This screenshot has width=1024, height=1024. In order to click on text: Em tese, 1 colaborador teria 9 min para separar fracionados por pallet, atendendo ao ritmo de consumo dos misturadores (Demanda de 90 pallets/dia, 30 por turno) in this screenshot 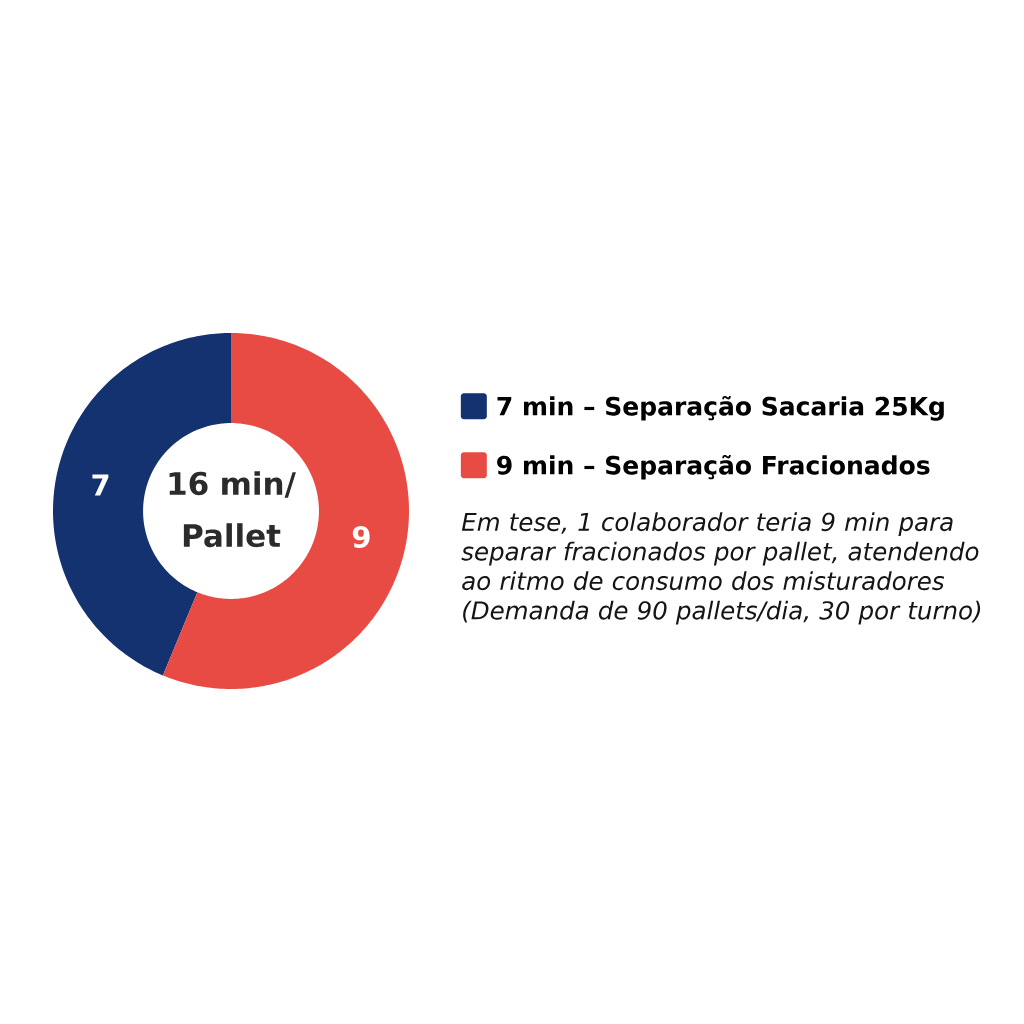, I will do `click(721, 568)`.